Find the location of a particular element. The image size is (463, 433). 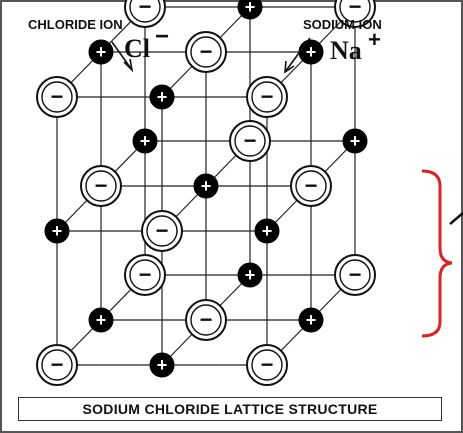

sodium-ion-label: SODIUM ION is located at coordinates (342, 24).